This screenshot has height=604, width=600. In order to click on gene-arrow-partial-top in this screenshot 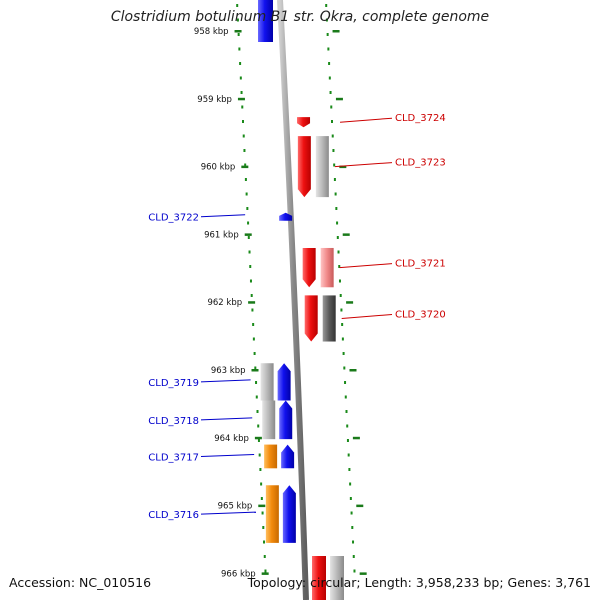, I will do `click(265, 21)`.